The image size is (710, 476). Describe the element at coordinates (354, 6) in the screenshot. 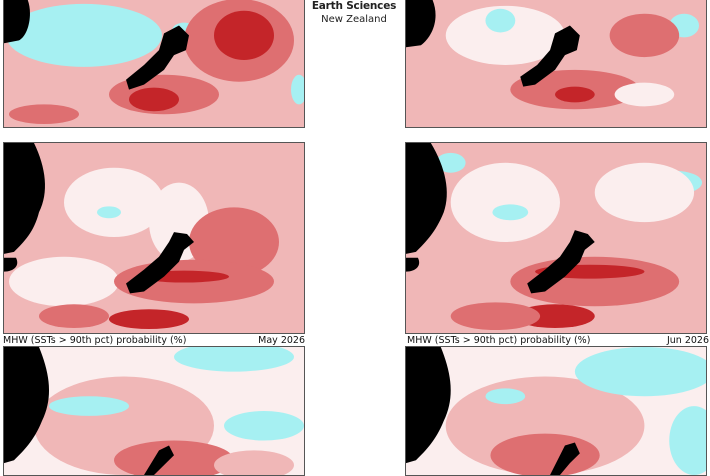

I see `brand-line-1: Earth Sciences` at that location.